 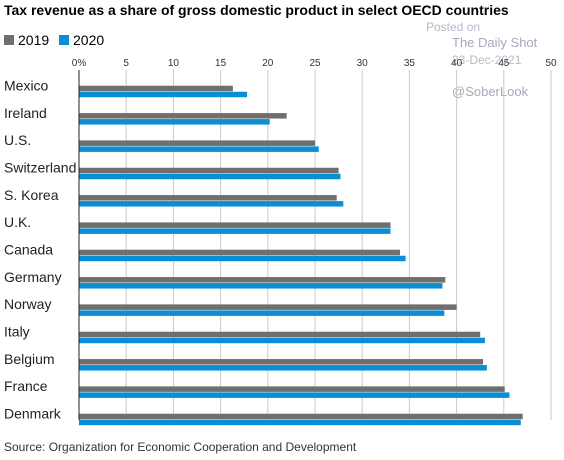 What do you see at coordinates (490, 91) in the screenshot?
I see `watermark-line-4: @SoberLook` at bounding box center [490, 91].